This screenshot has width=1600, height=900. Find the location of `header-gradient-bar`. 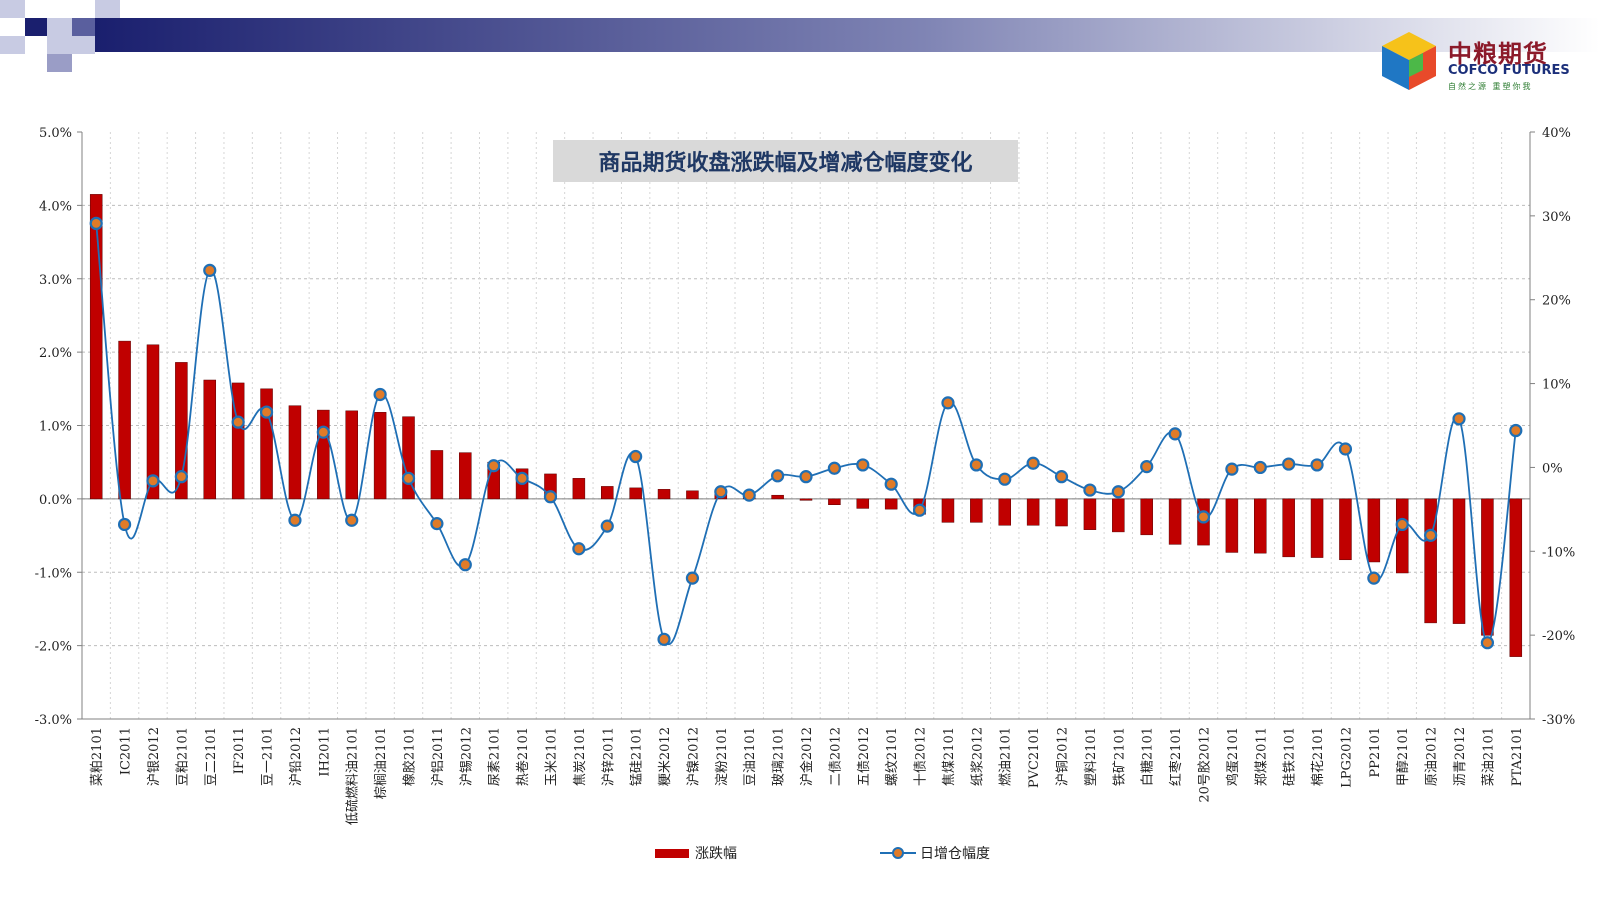

header-gradient-bar is located at coordinates (800, 36).